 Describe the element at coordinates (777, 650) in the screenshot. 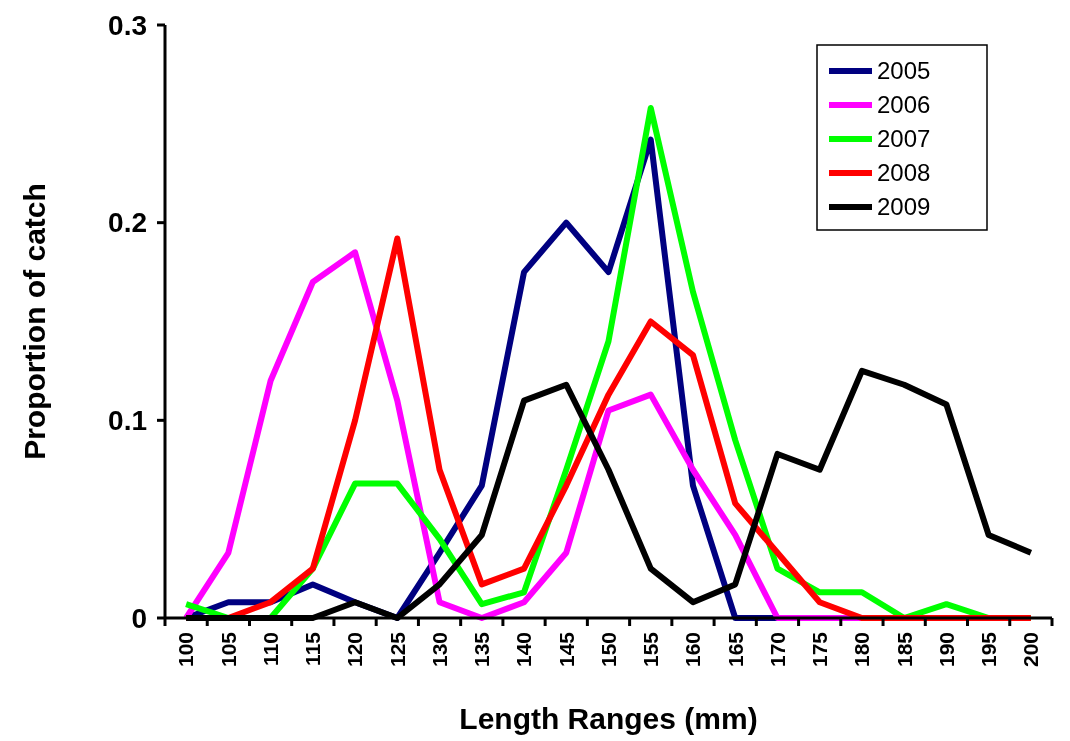

I see `x-tick-label: 170` at that location.